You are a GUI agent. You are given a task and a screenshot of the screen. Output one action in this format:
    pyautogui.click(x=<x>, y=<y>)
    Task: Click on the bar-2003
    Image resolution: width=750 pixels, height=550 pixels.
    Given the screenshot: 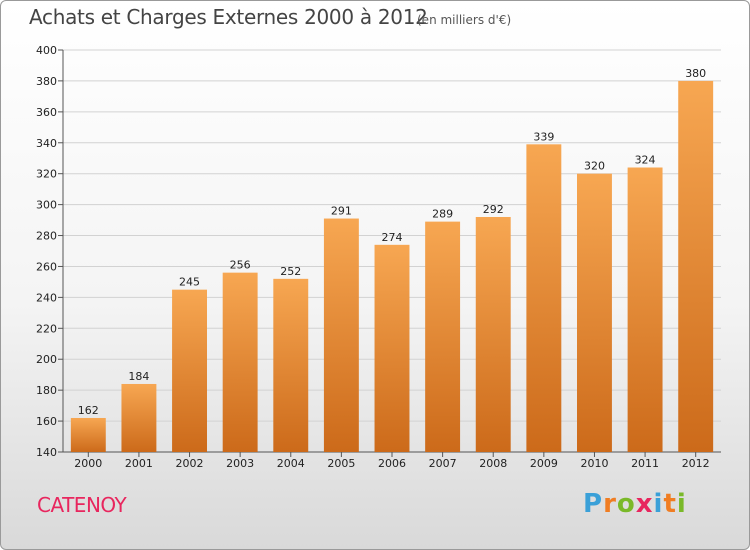 What is the action you would take?
    pyautogui.click(x=240, y=362)
    